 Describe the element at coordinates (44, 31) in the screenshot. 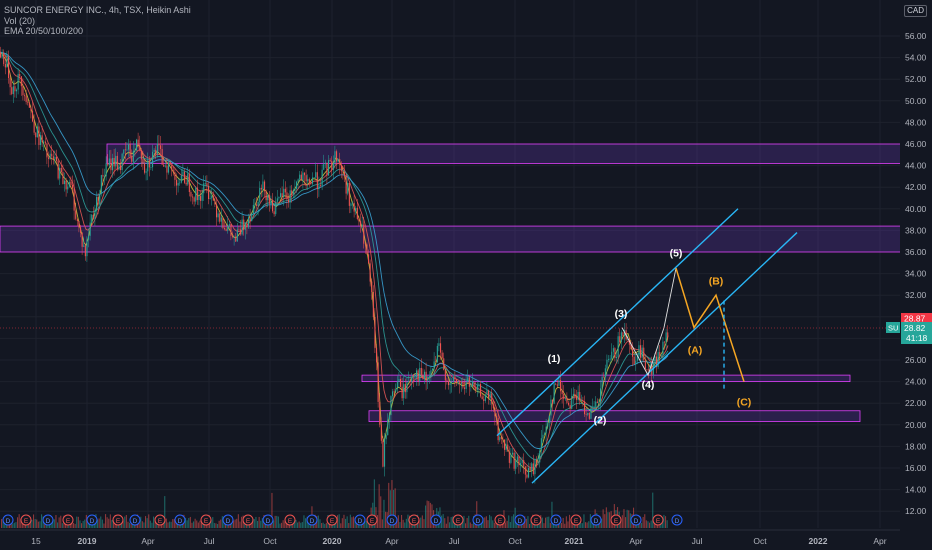

I see `ema-indicator-label: EMA 20/50/100/200` at that location.